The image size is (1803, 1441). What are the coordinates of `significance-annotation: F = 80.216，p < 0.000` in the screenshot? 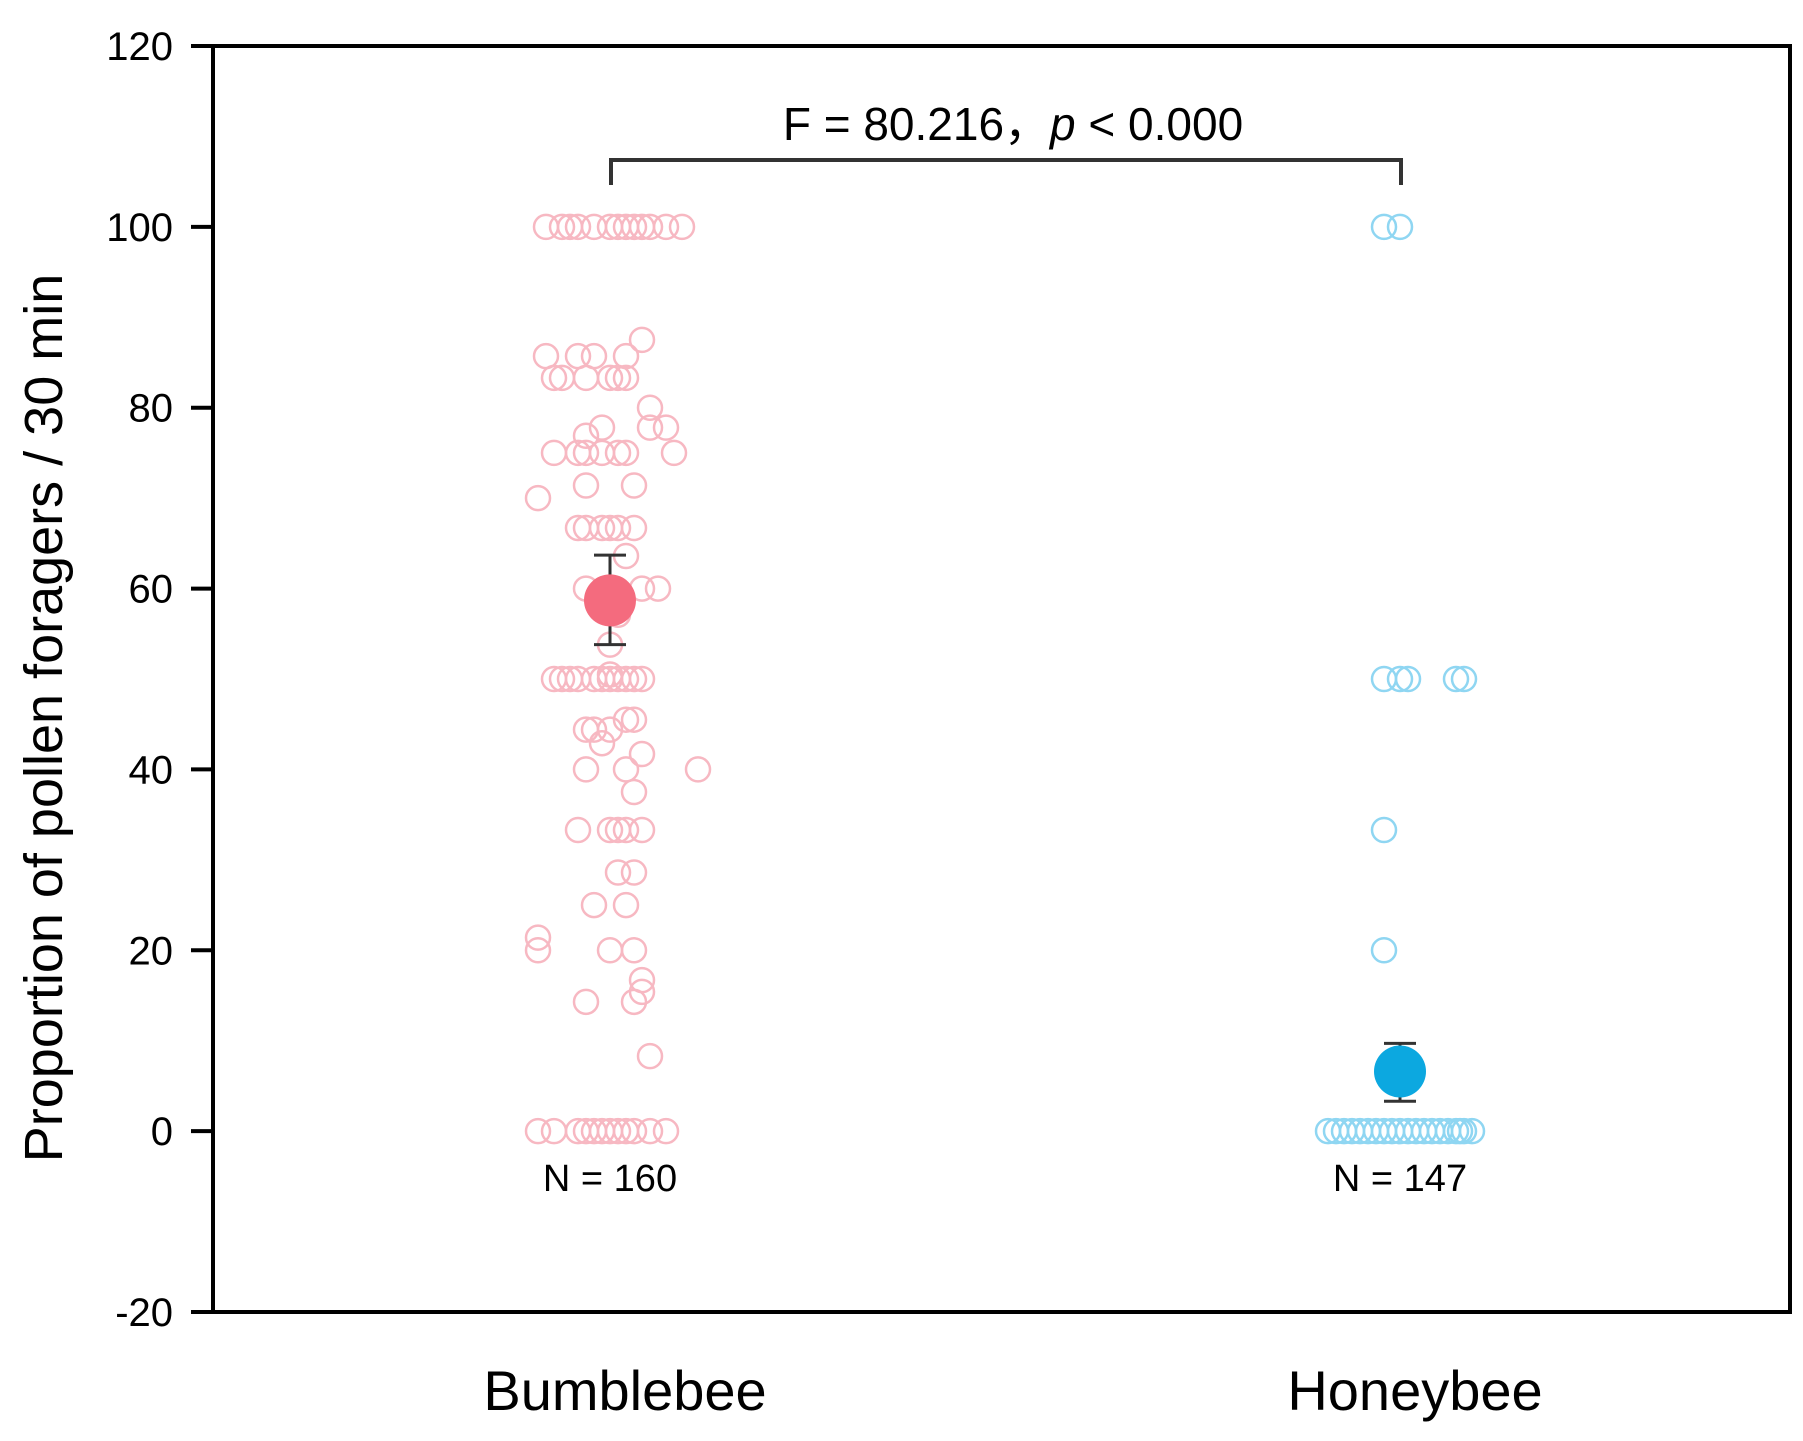 It's located at (1013, 124).